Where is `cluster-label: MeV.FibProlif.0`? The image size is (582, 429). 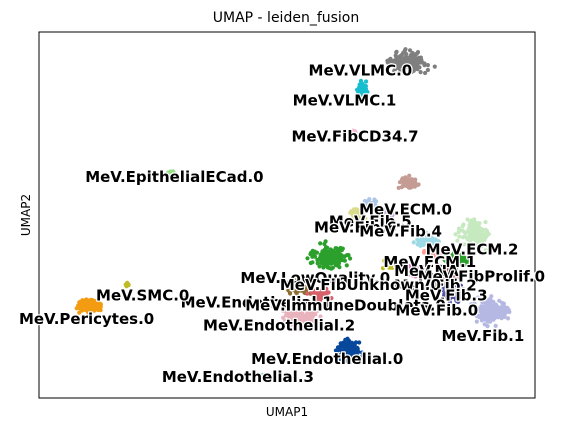 cluster-label: MeV.FibProlif.0 is located at coordinates (481, 276).